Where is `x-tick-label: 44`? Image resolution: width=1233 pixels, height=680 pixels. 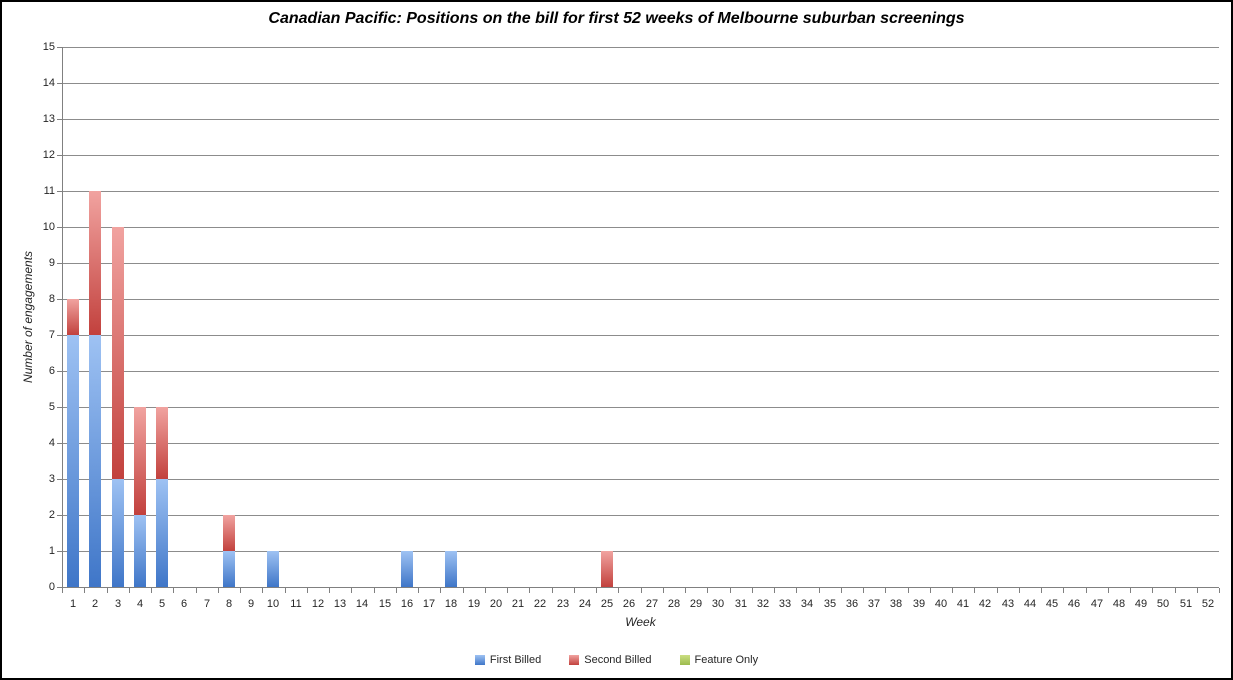 x-tick-label: 44 is located at coordinates (1030, 604).